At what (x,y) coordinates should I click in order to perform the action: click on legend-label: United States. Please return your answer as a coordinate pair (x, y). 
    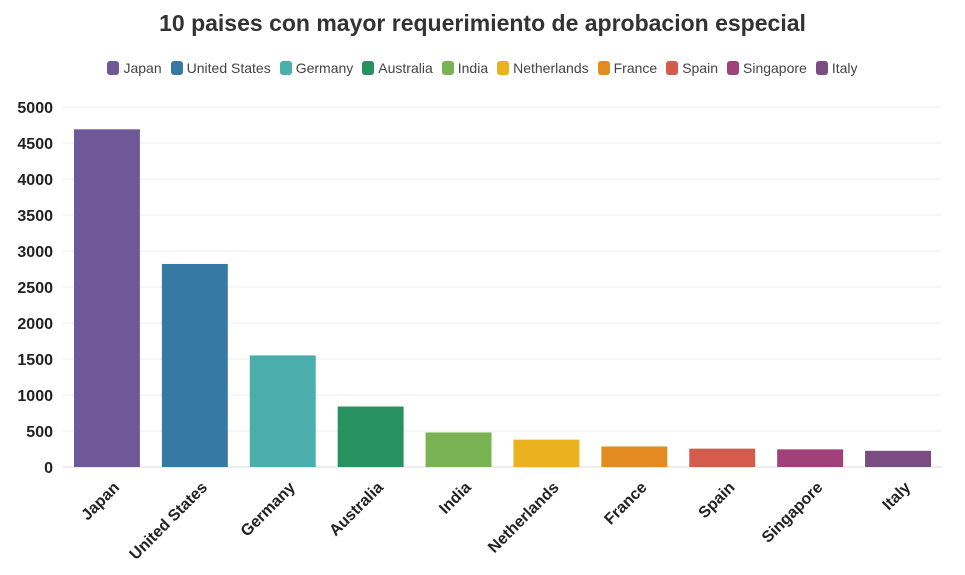
    Looking at the image, I should click on (228, 68).